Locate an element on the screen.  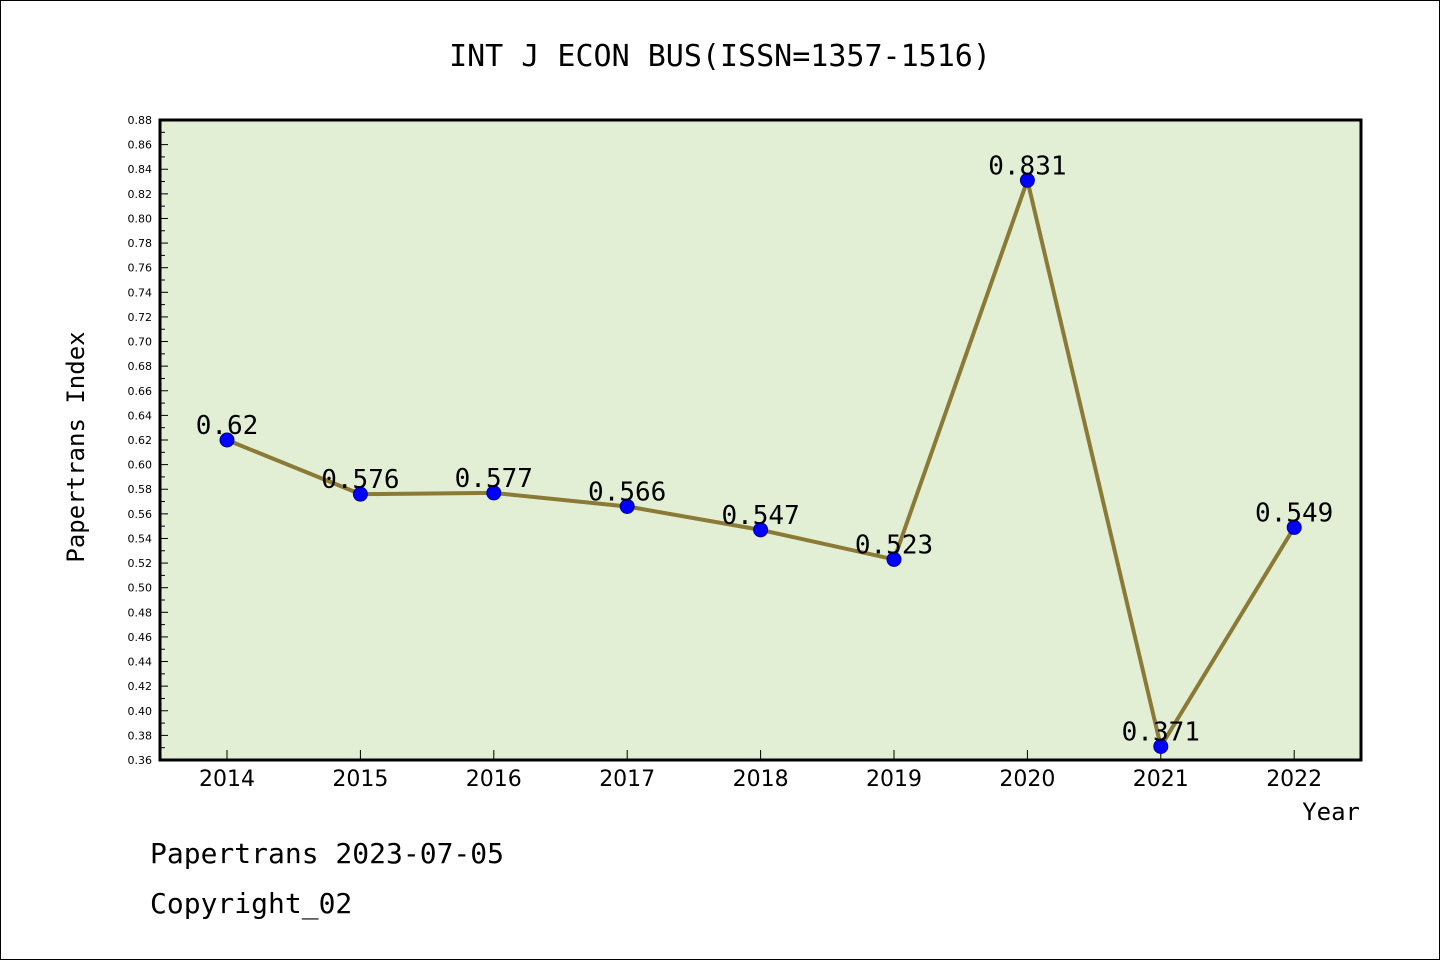
data-label: 0.547 is located at coordinates (760, 516).